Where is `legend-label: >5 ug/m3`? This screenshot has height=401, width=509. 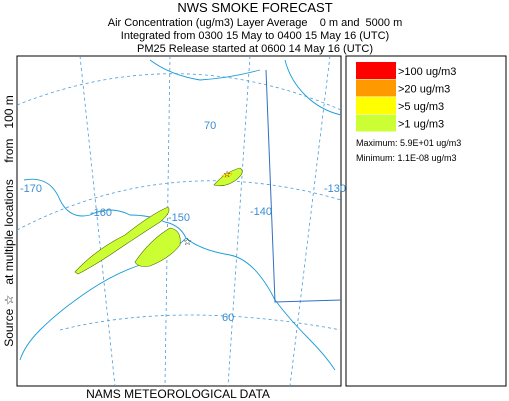
legend-label: >5 ug/m3 is located at coordinates (421, 107).